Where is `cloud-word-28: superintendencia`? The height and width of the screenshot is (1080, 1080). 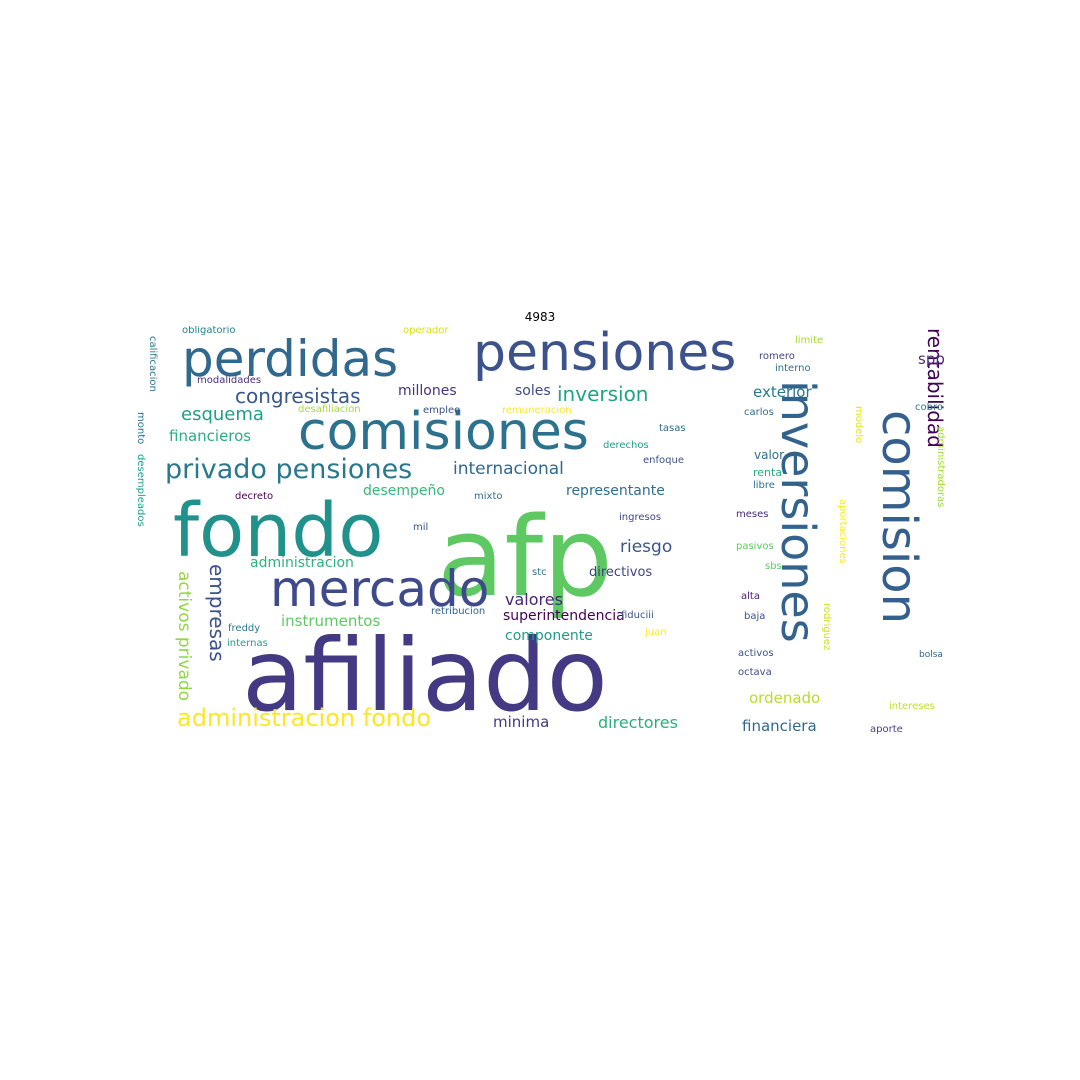
cloud-word-28: superintendencia is located at coordinates (564, 616).